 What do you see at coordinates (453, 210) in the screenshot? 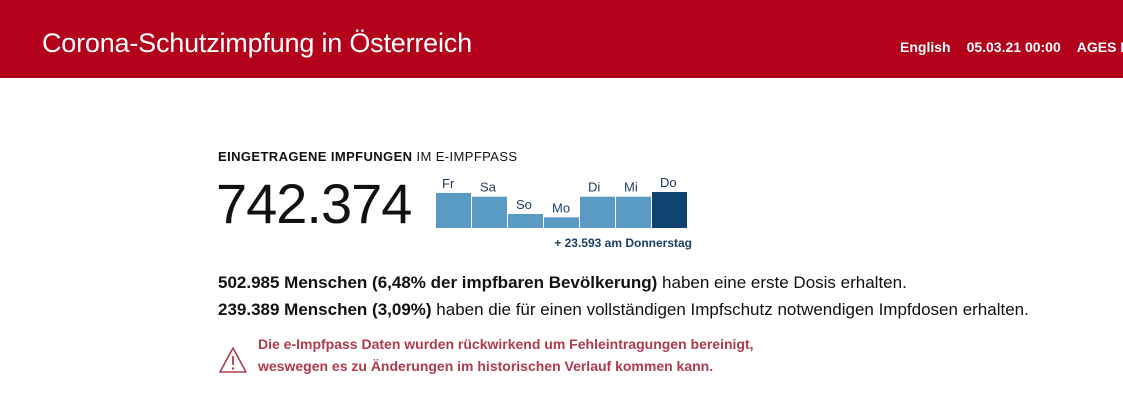
I see `bar-fr` at bounding box center [453, 210].